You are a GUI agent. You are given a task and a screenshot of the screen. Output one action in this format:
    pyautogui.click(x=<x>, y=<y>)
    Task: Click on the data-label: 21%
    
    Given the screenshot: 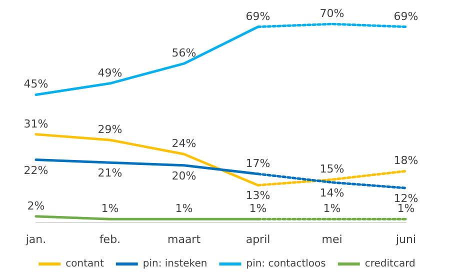 What is the action you would take?
    pyautogui.click(x=110, y=173)
    